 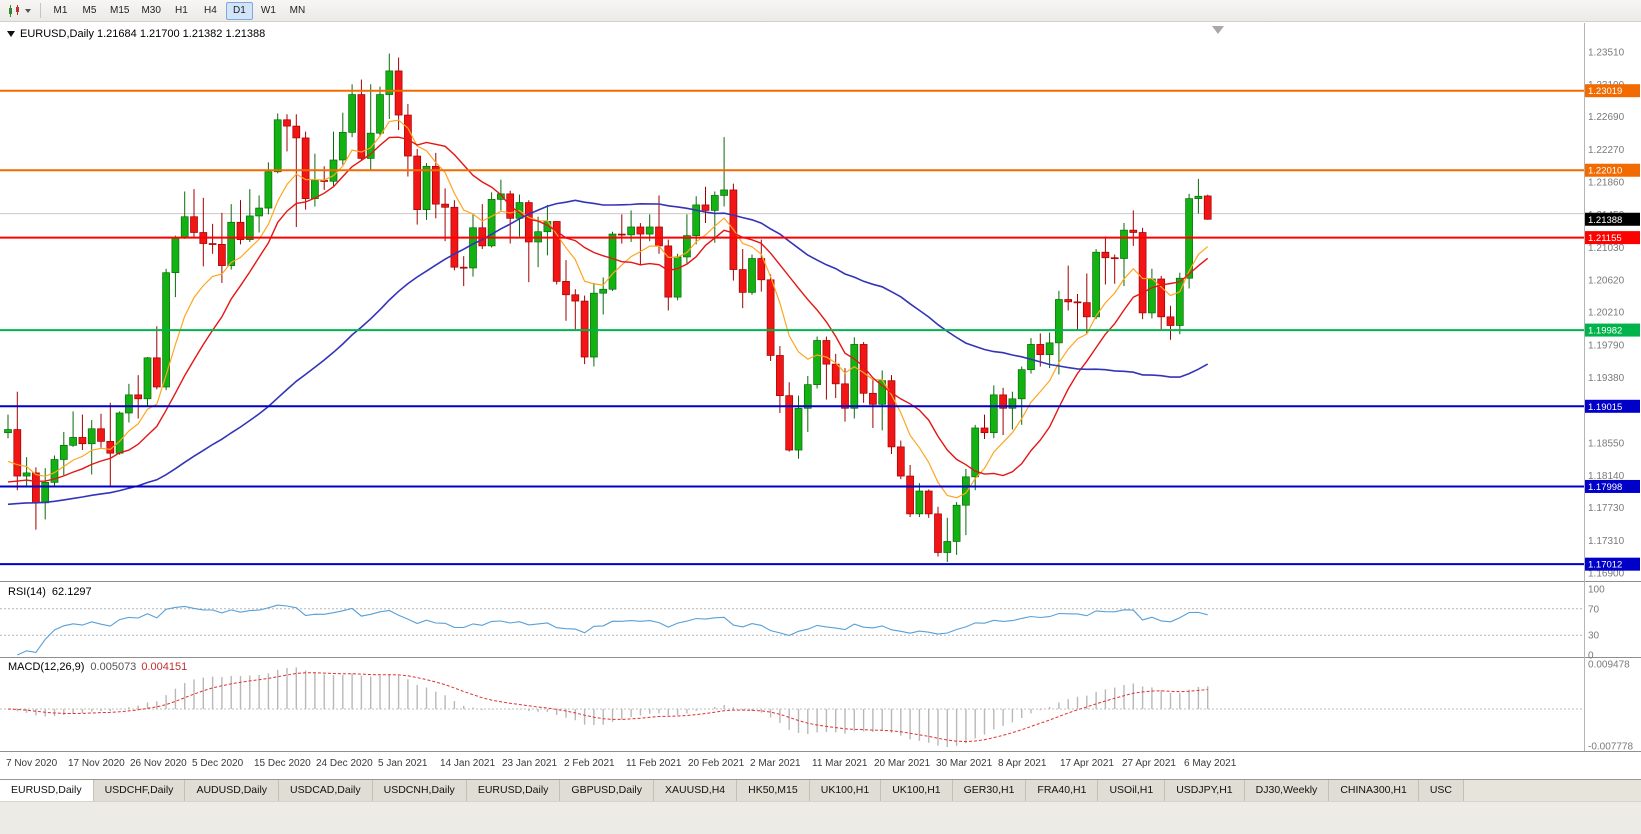 I want to click on chart-tab-dj30-weekly: DJ30,Weekly, so click(x=1287, y=790).